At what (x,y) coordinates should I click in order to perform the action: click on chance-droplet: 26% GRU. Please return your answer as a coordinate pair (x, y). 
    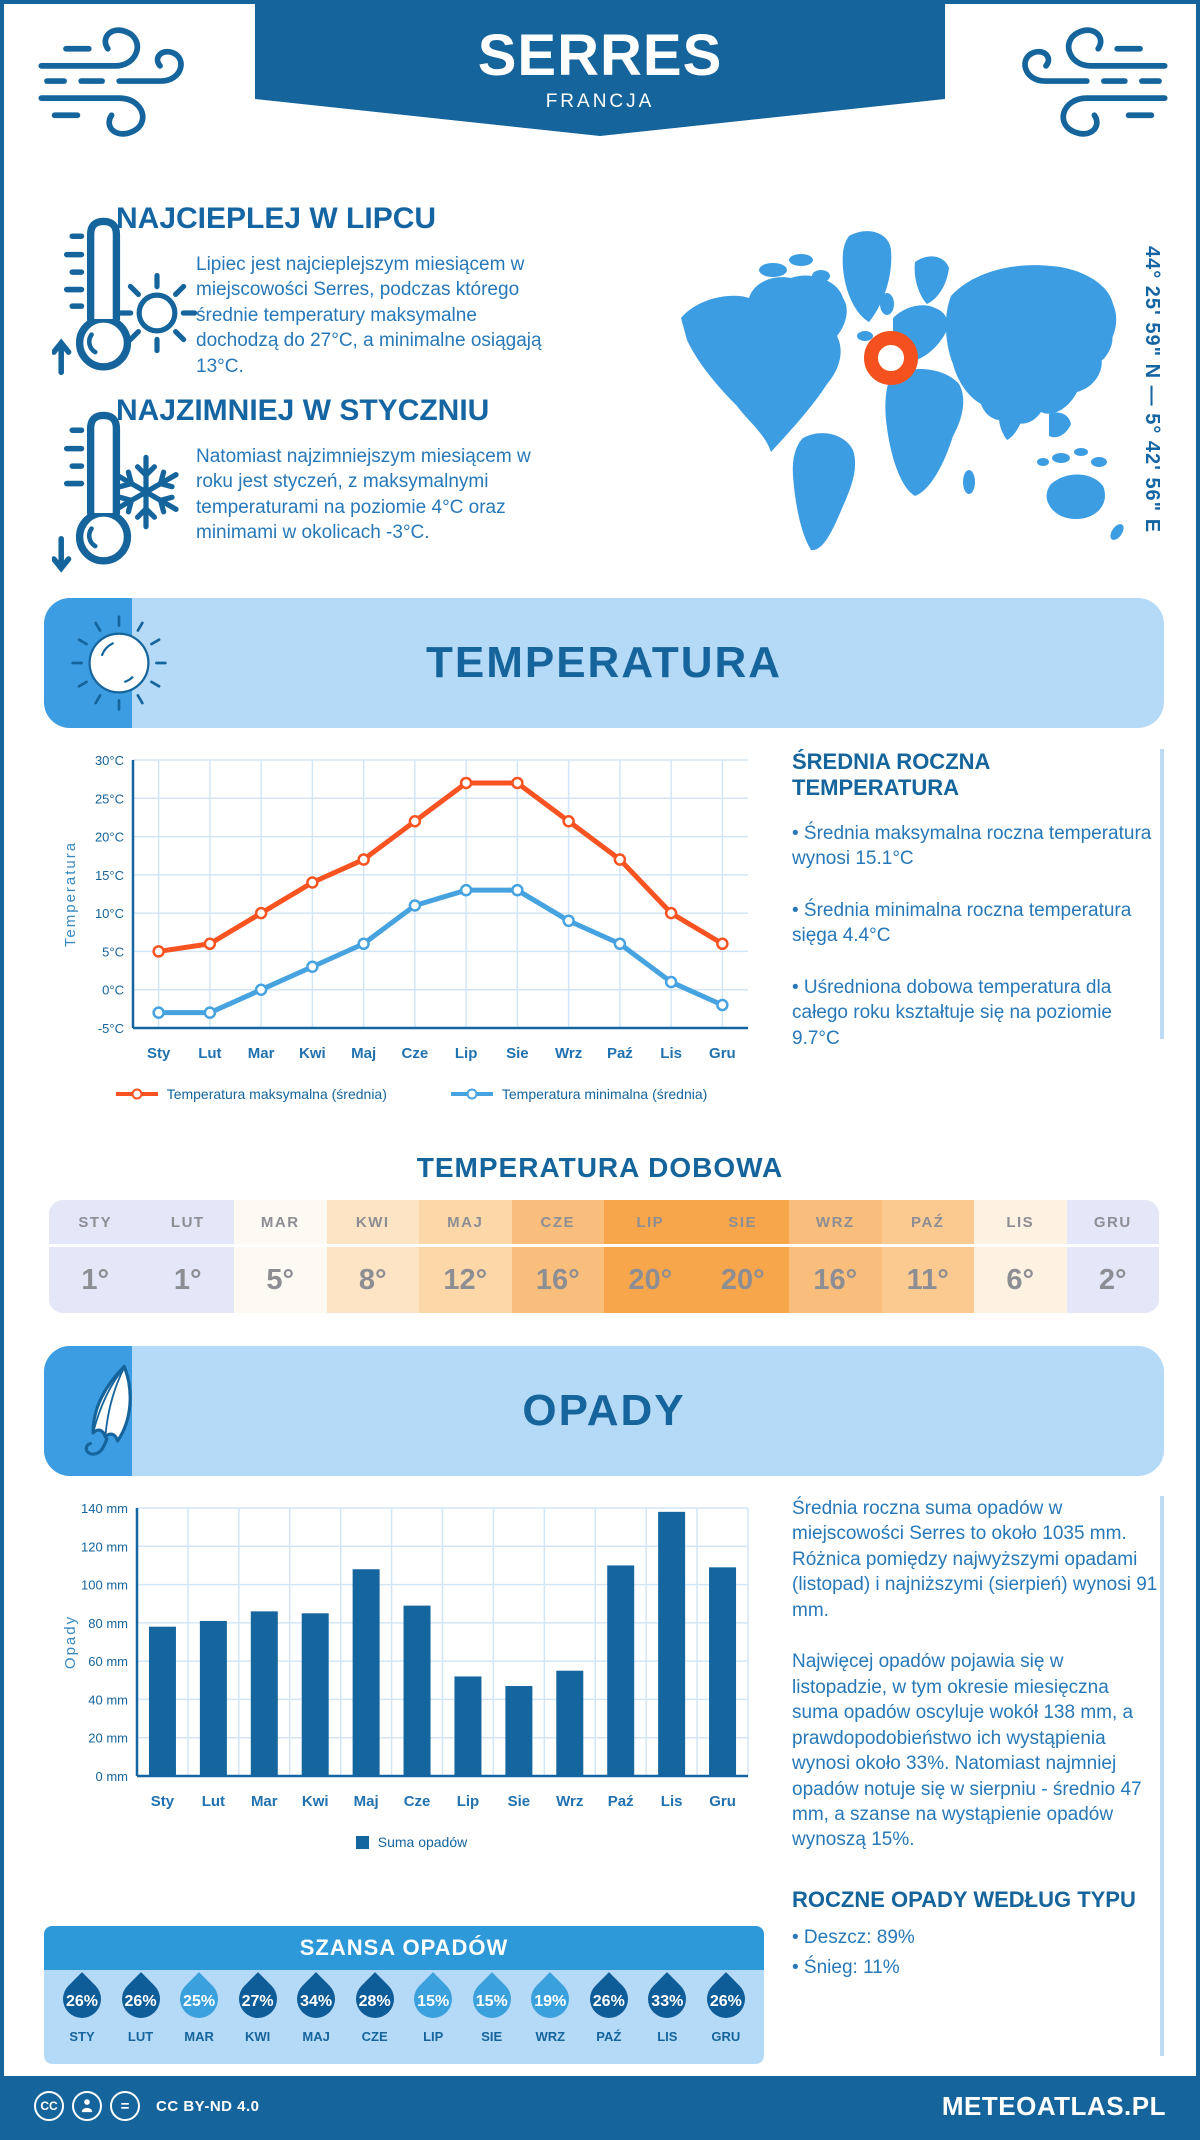
    Looking at the image, I should click on (726, 2018).